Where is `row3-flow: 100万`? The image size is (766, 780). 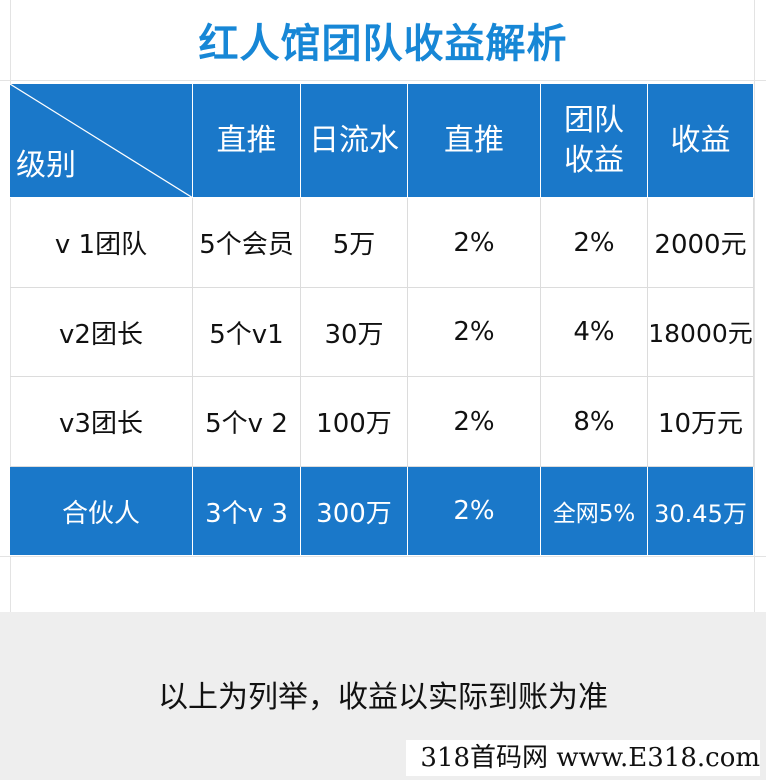
row3-flow: 100万 is located at coordinates (354, 422).